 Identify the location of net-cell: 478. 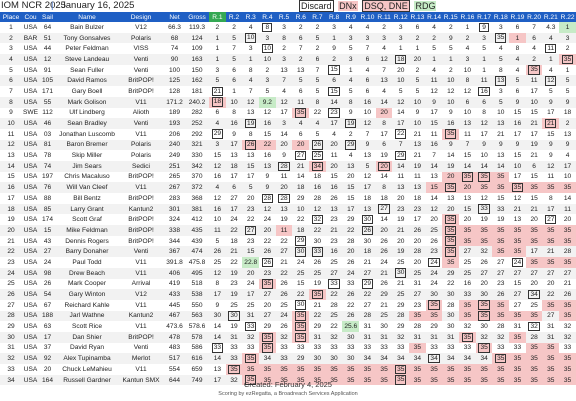
(175, 337).